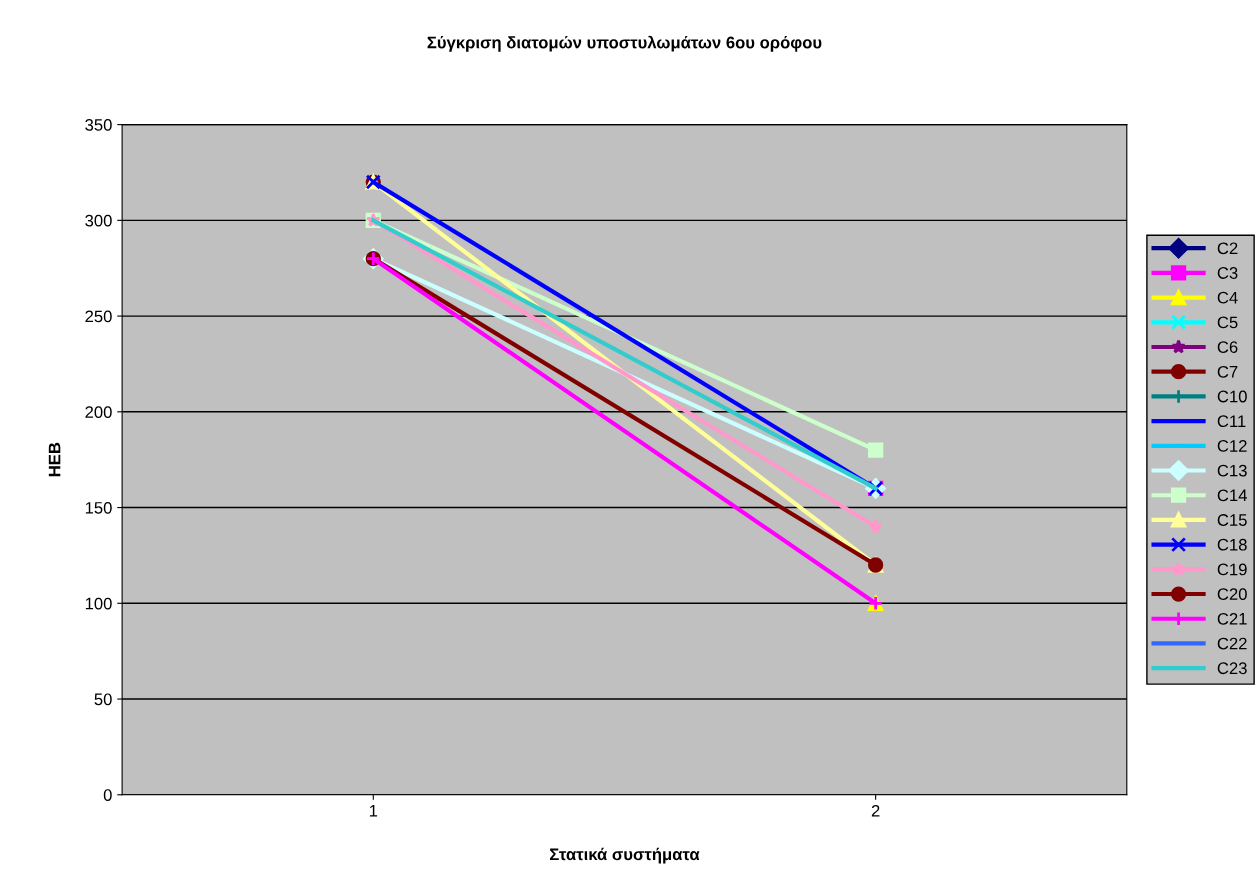 The image size is (1259, 890). What do you see at coordinates (1227, 273) in the screenshot?
I see `legend-label: C3` at bounding box center [1227, 273].